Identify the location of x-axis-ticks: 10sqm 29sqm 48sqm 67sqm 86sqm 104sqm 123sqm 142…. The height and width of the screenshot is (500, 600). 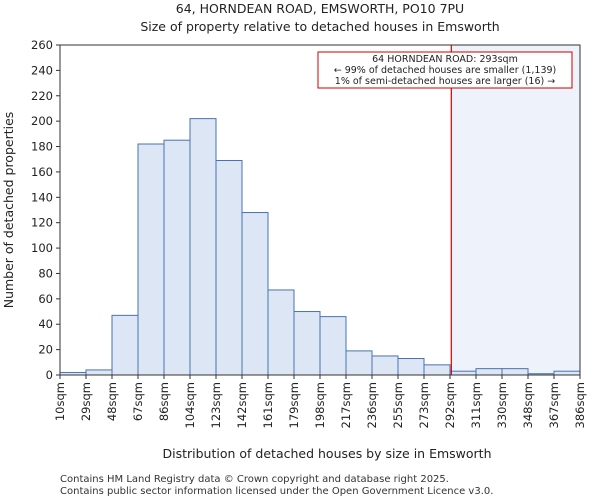
(320, 401).